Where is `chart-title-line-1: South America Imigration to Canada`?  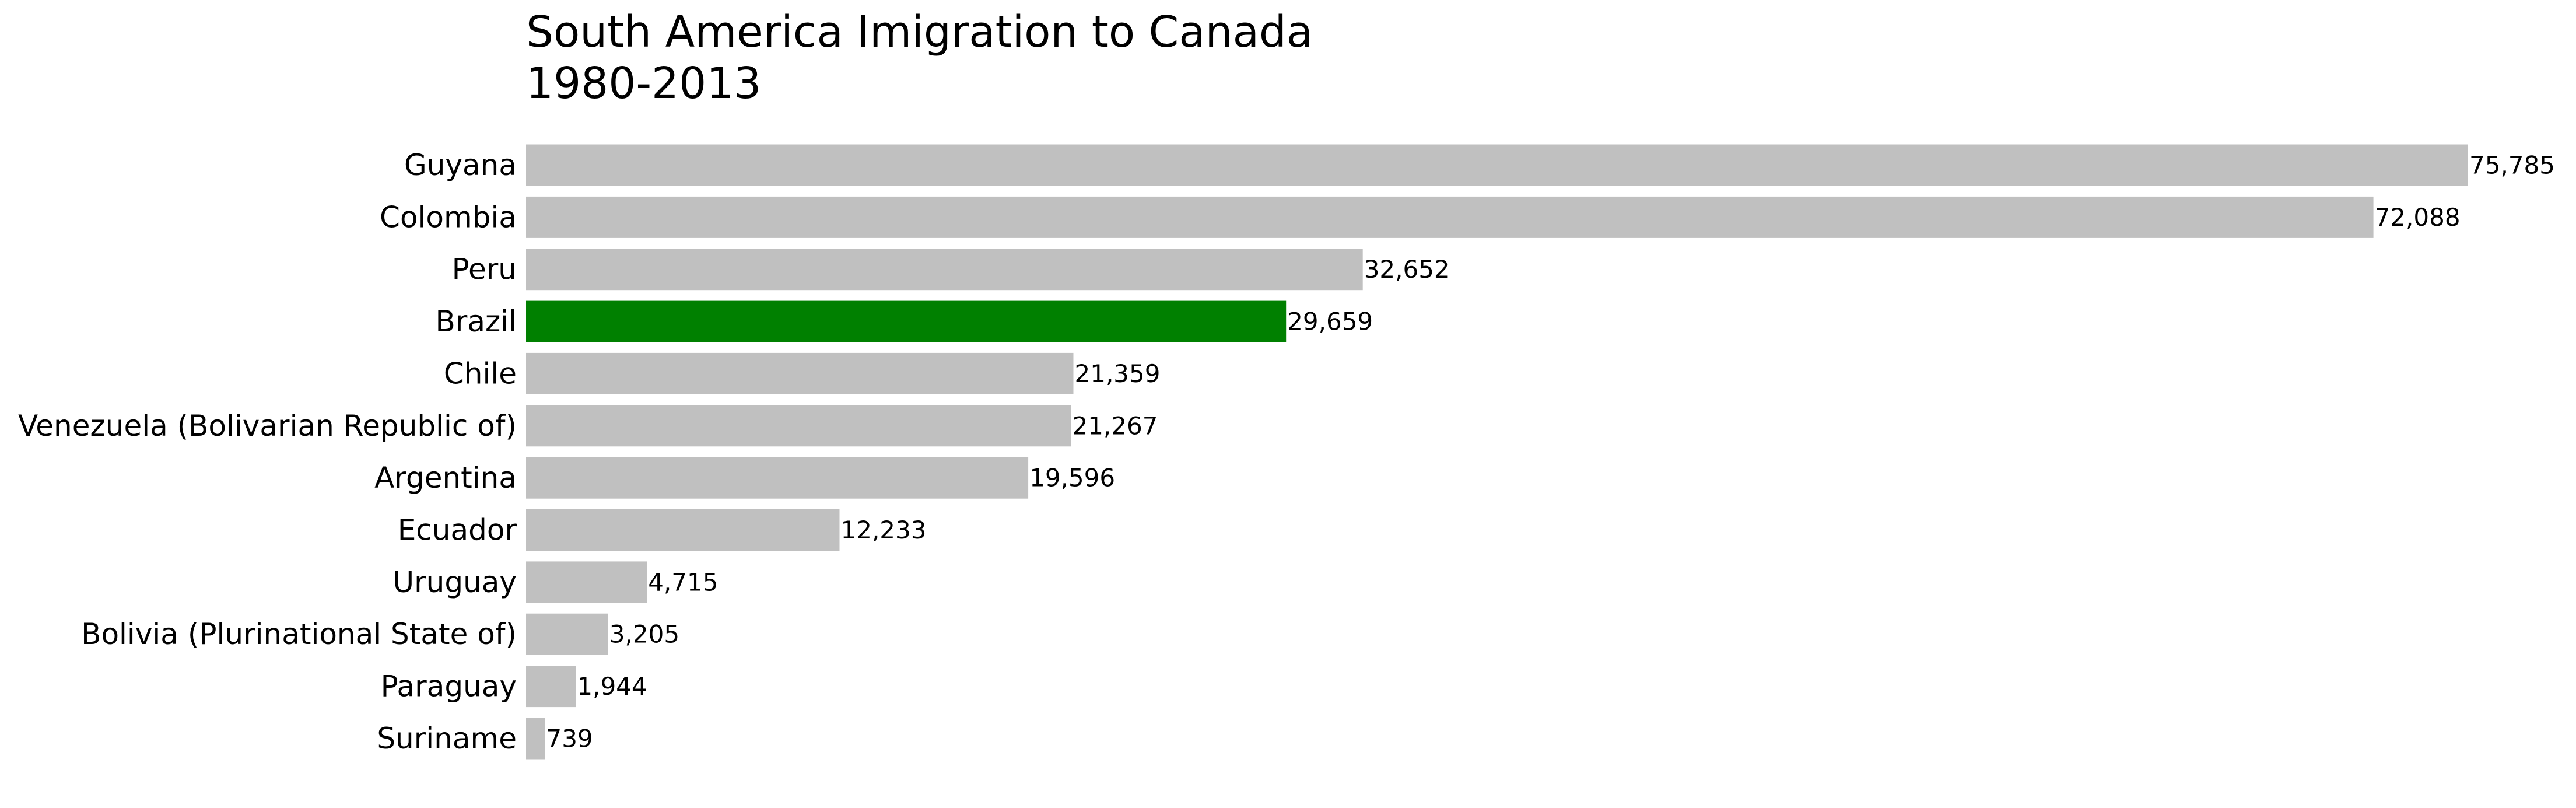
chart-title-line-1: South America Imigration to Canada is located at coordinates (919, 32).